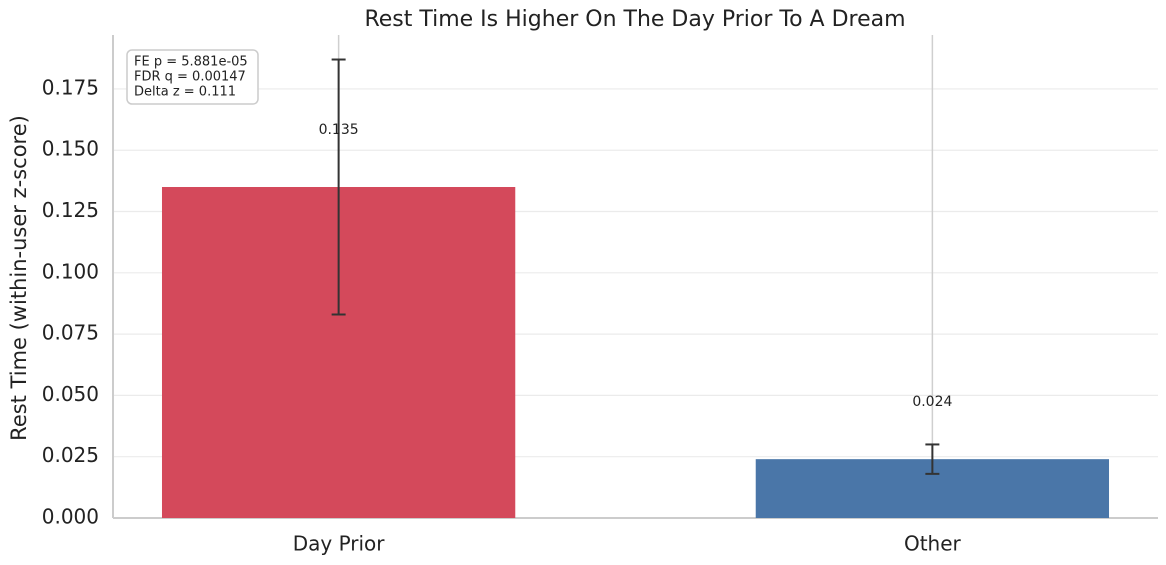 The width and height of the screenshot is (1166, 565). I want to click on y-tick-label: 0.000, so click(70, 517).